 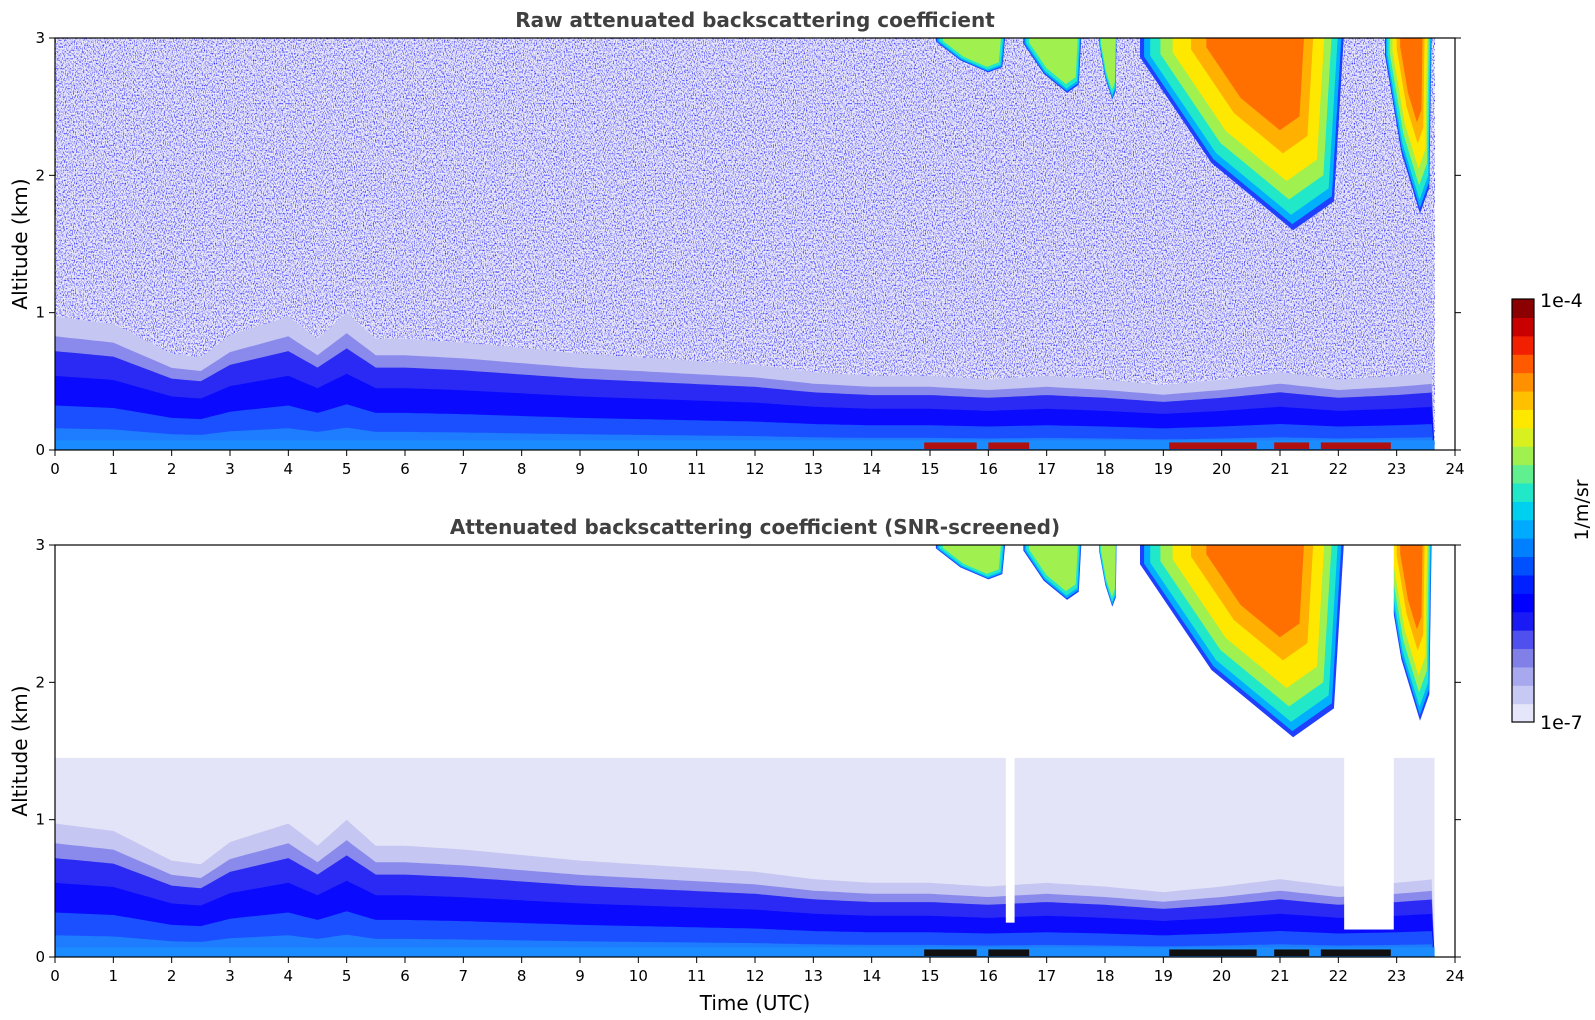 What do you see at coordinates (1561, 301) in the screenshot?
I see `colorbar-max-label: 1e-4` at bounding box center [1561, 301].